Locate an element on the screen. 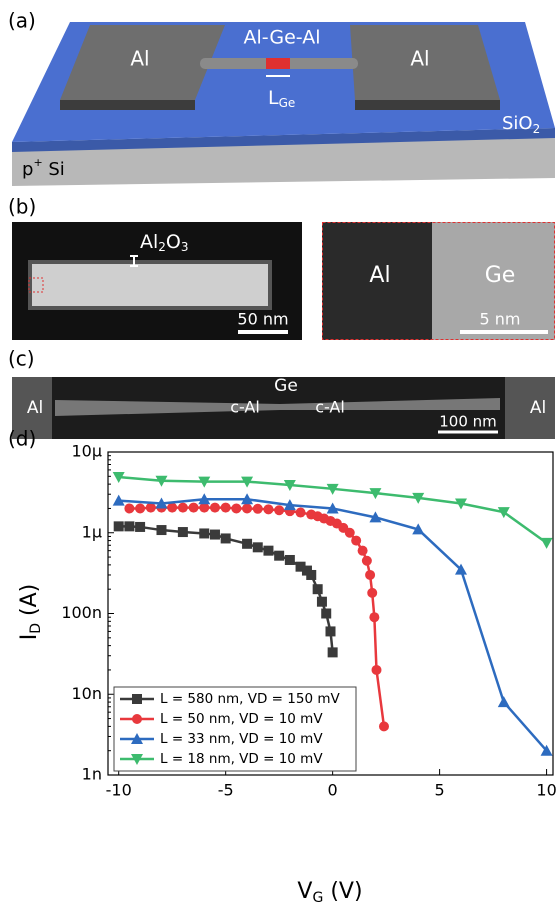 The height and width of the screenshot is (913, 557). contact-label: Al is located at coordinates (538, 408).